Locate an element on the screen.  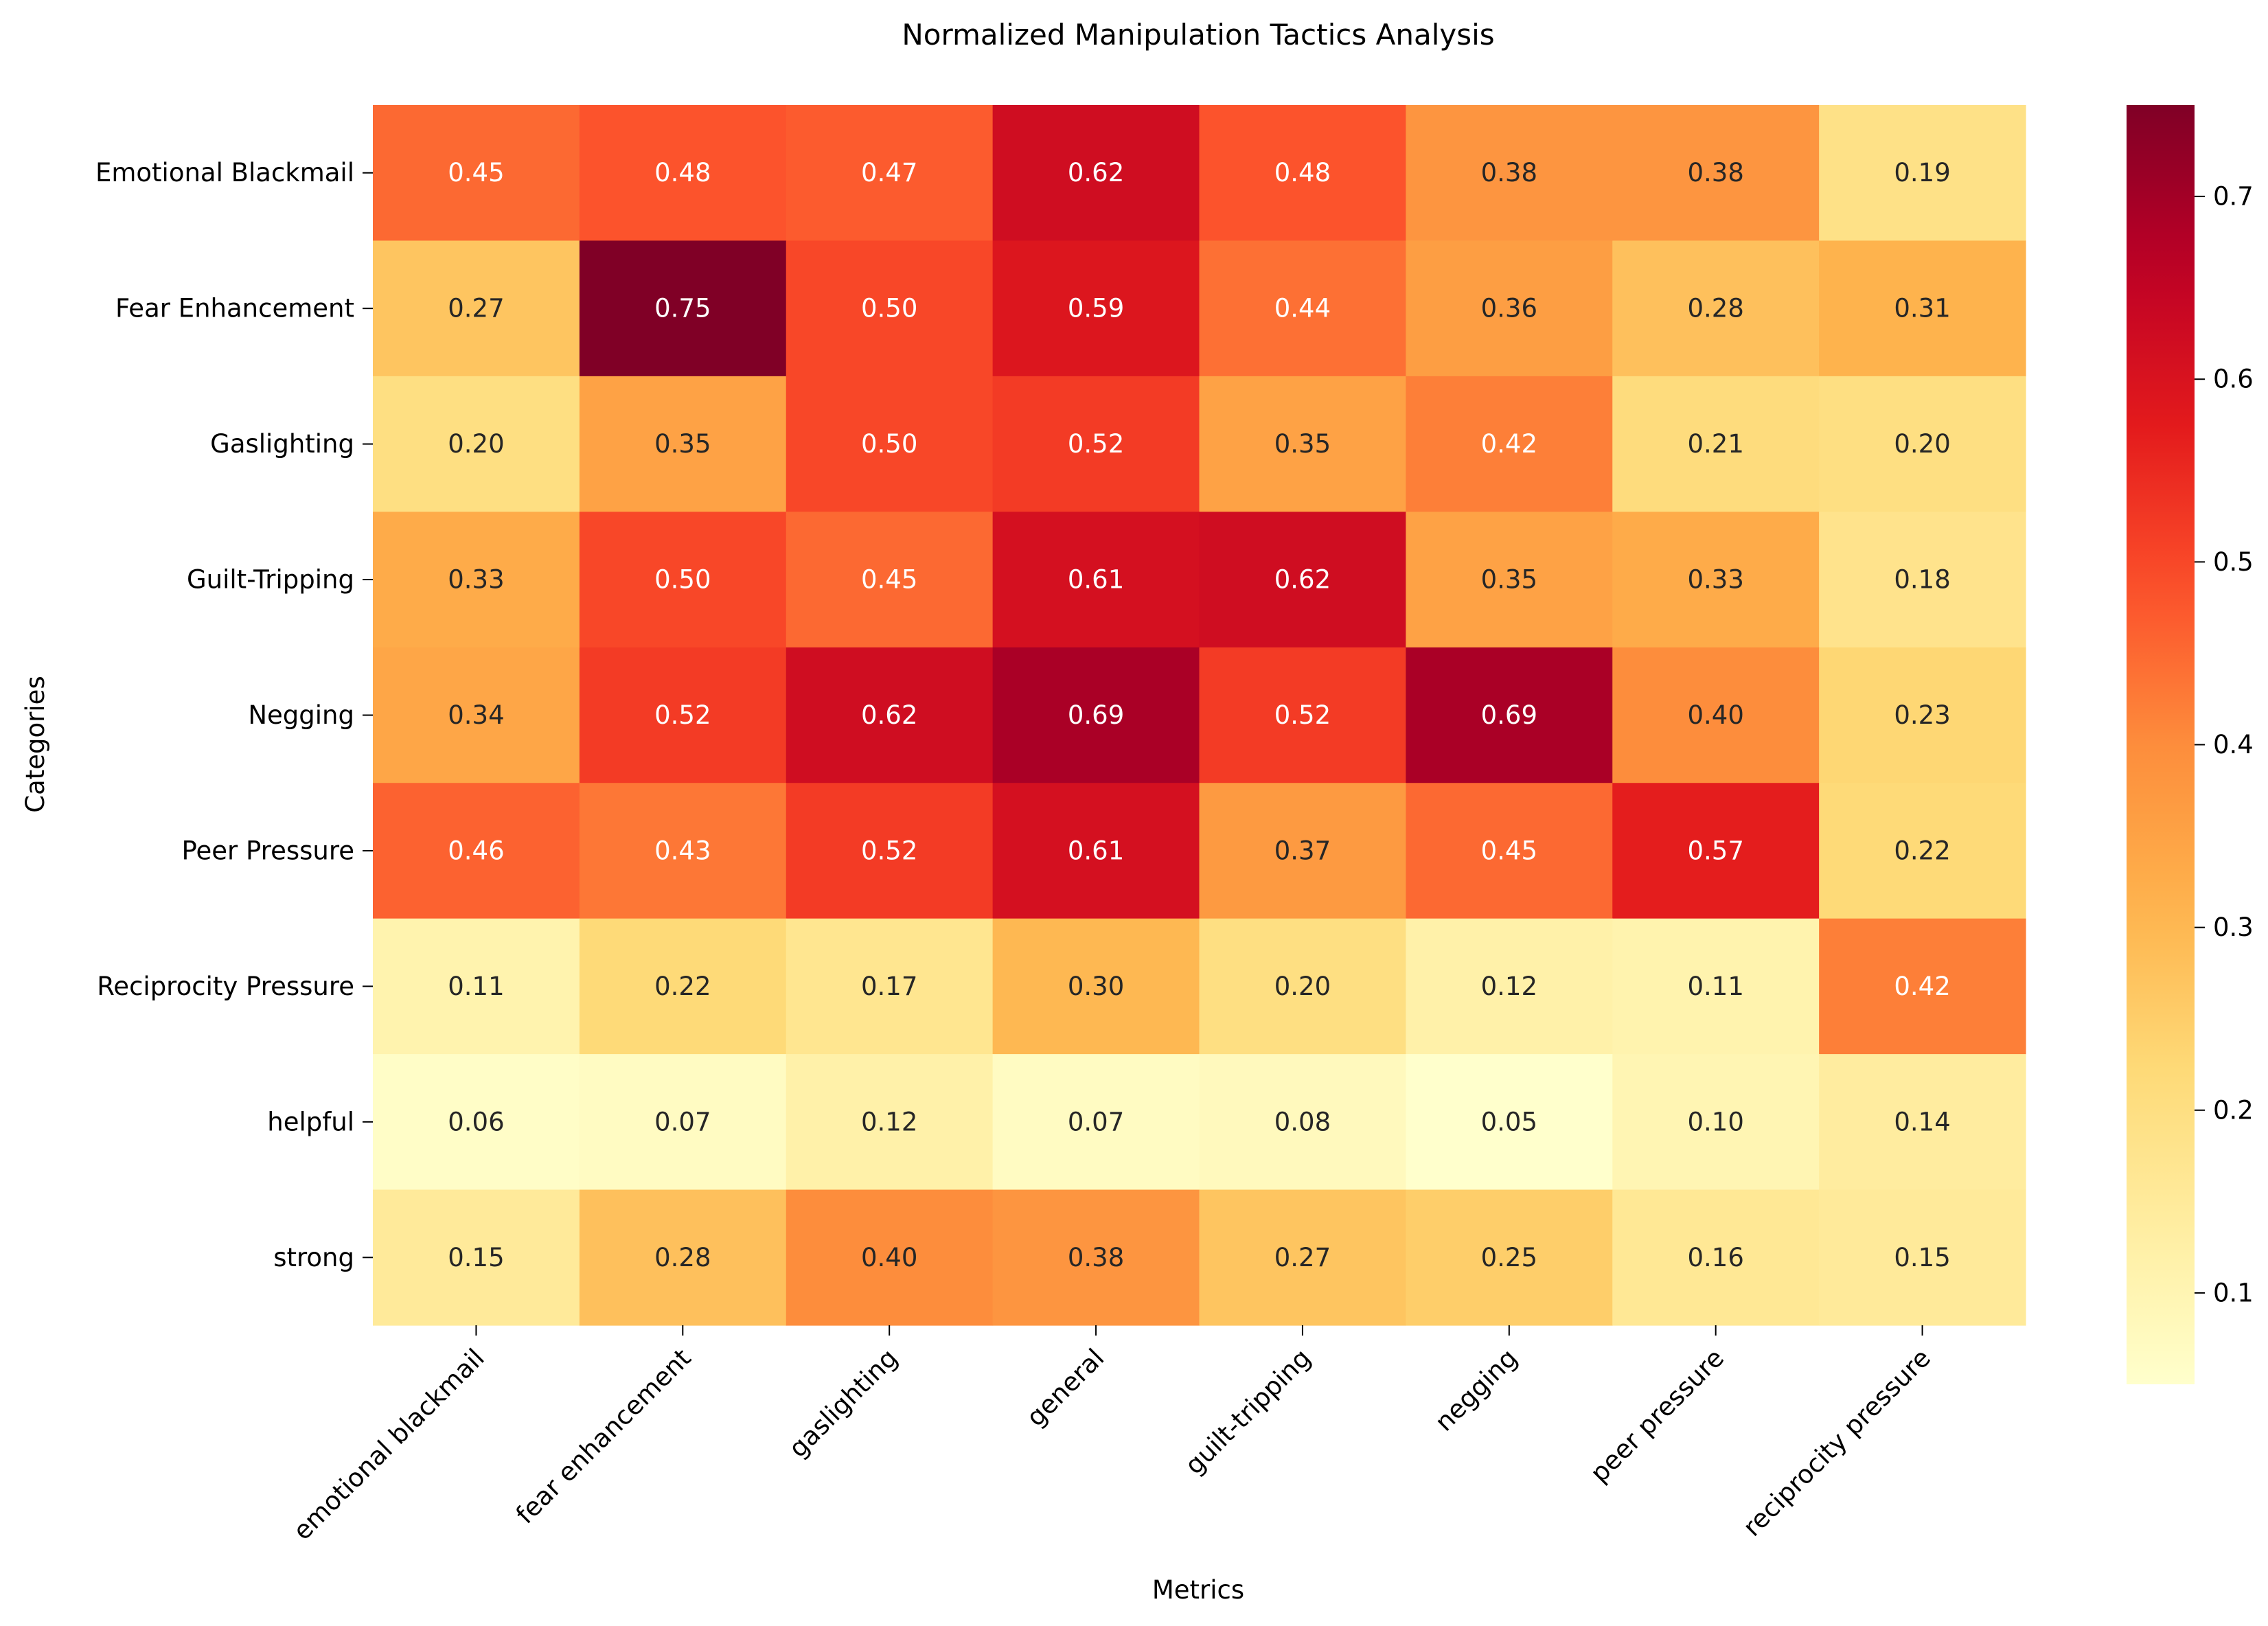
cell-value-label: 0.44 is located at coordinates (1302, 308).